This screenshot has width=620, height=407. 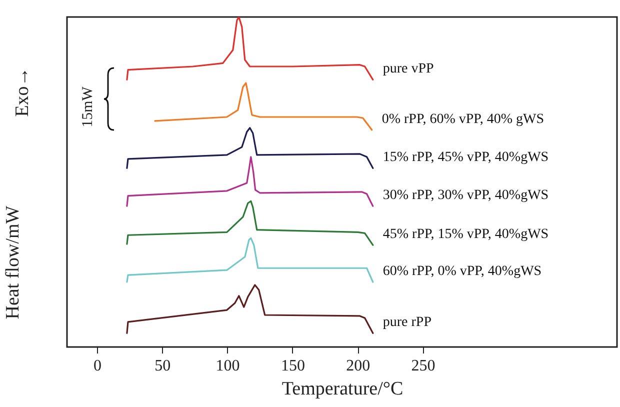 What do you see at coordinates (358, 366) in the screenshot?
I see `x-tick-label: 200` at bounding box center [358, 366].